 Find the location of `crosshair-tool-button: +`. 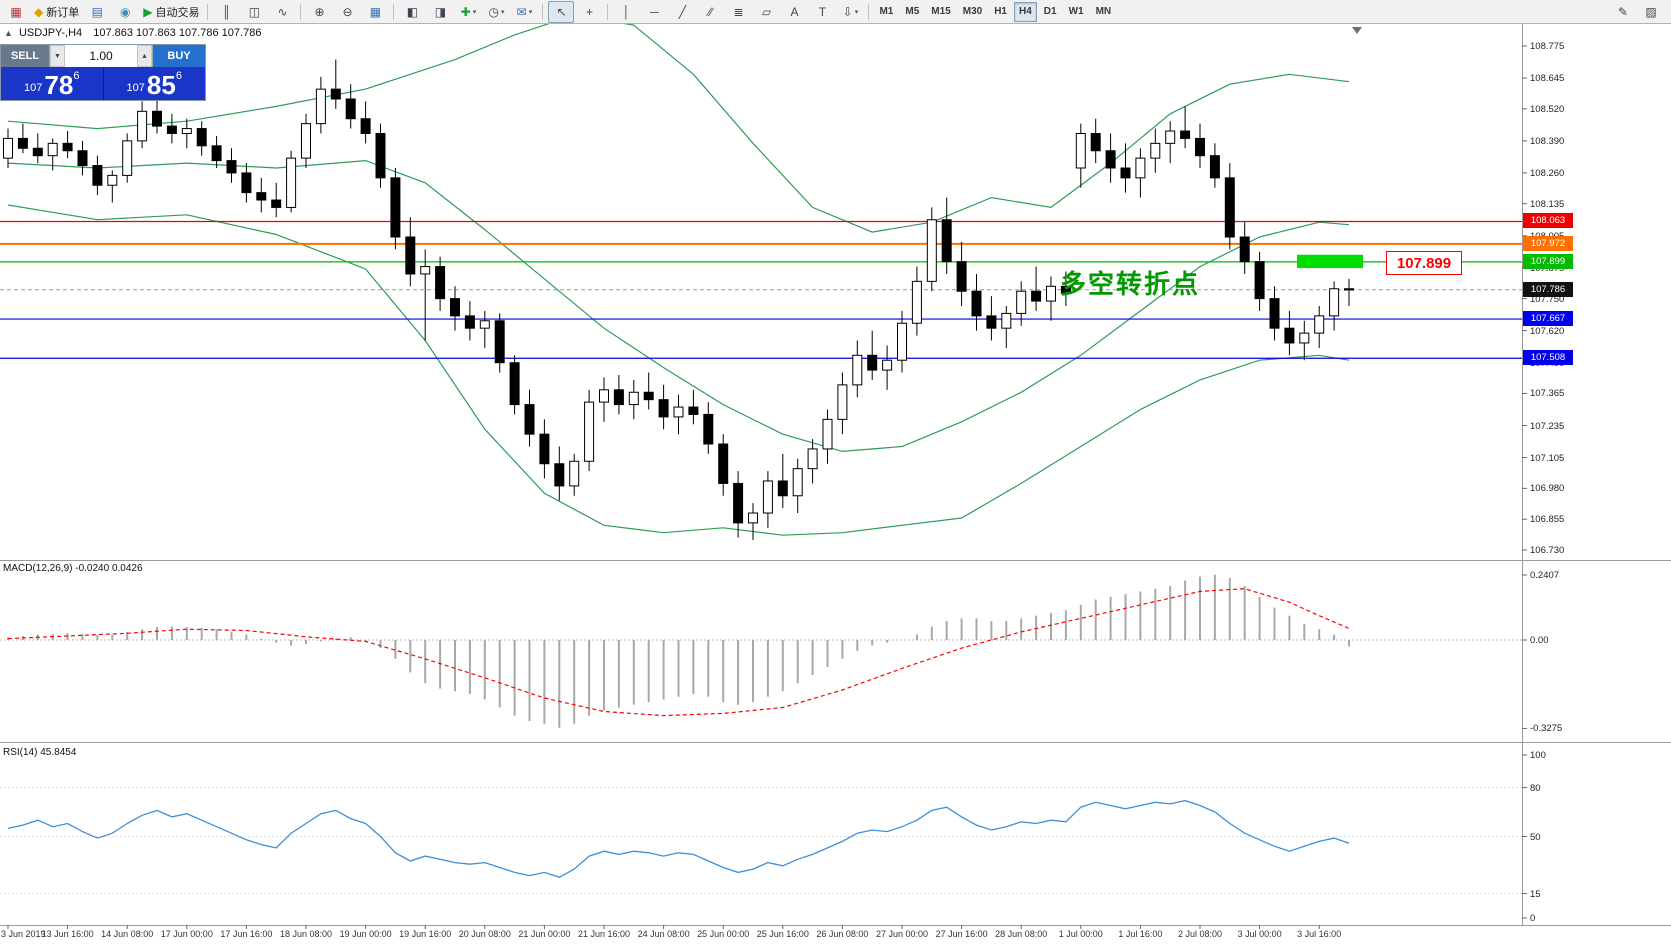

crosshair-tool-button: + is located at coordinates (589, 12).